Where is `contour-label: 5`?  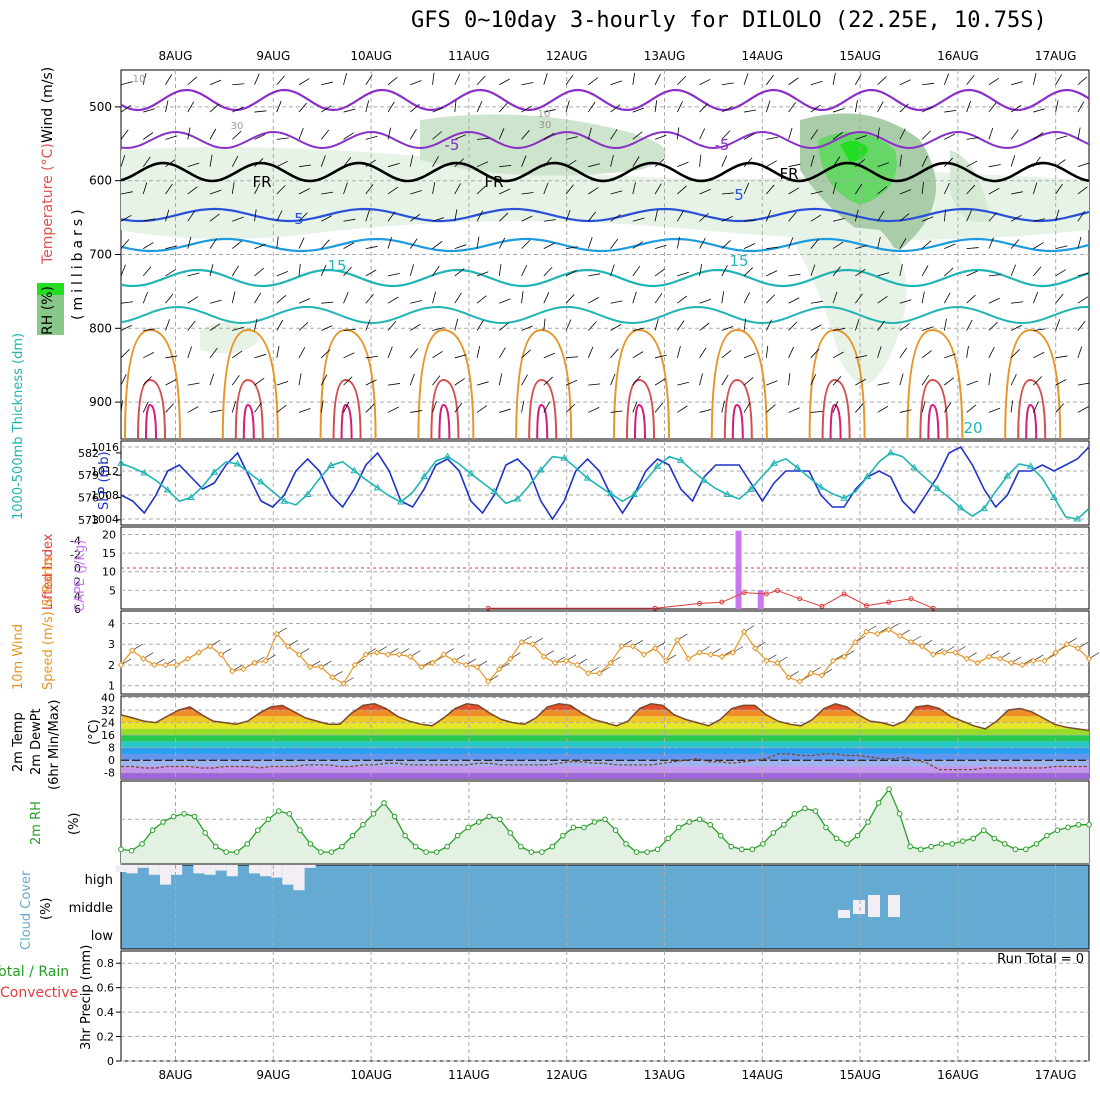 contour-label: 5 is located at coordinates (739, 195).